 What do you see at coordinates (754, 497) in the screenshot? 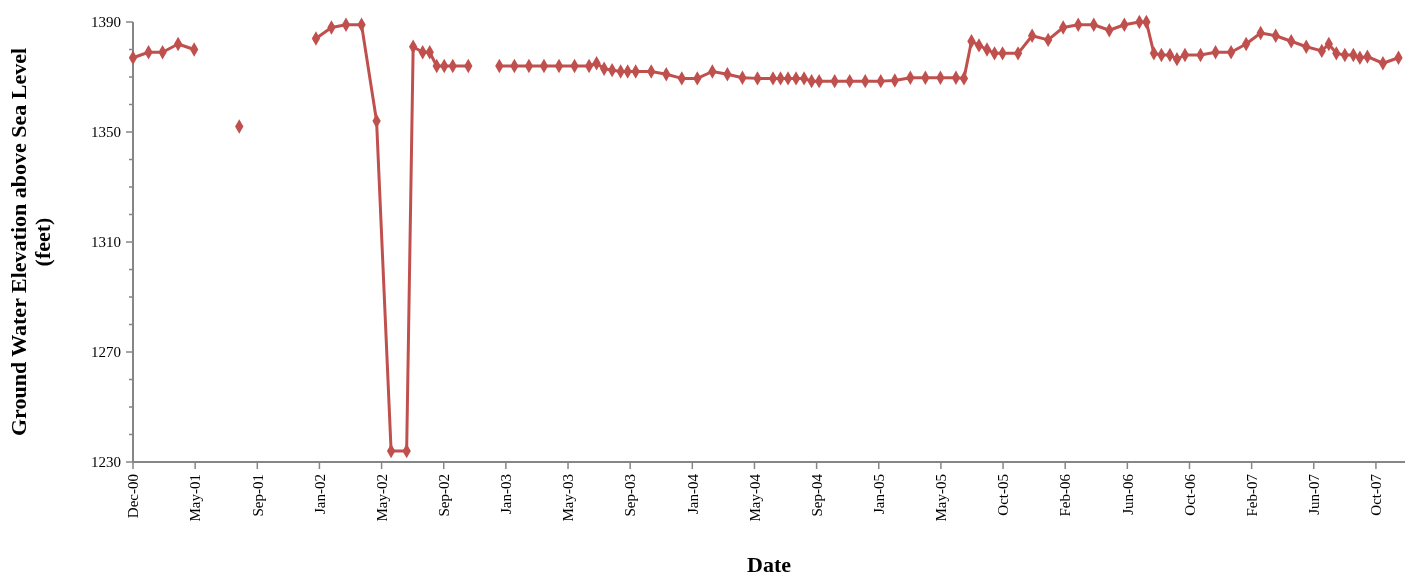
I see `x-tick-label: May-04` at bounding box center [754, 497].